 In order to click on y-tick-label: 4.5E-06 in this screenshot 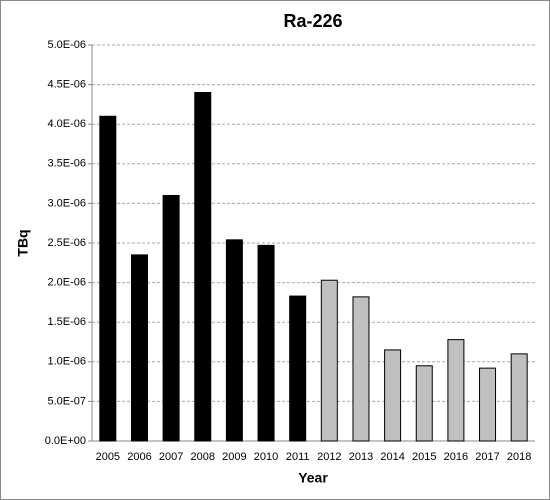, I will do `click(66, 85)`.